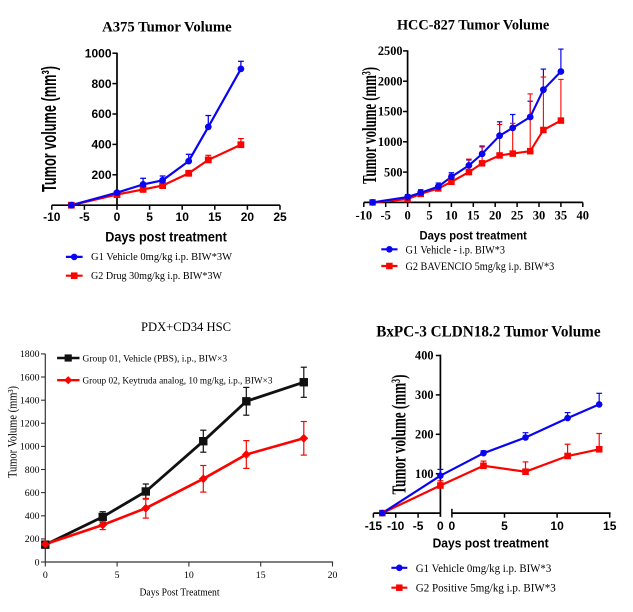  Describe the element at coordinates (374, 526) in the screenshot. I see `svg-text: -15` at that location.